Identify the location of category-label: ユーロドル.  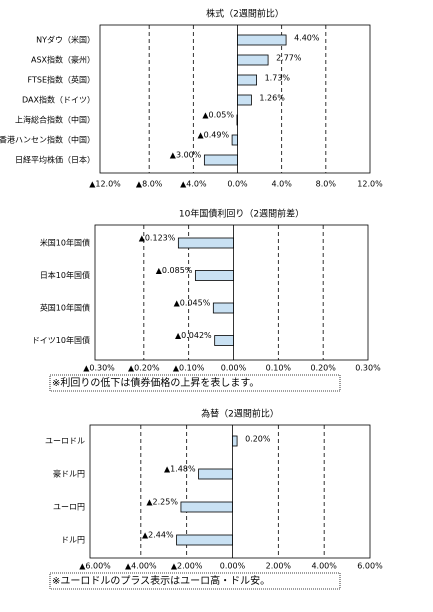
(65, 441).